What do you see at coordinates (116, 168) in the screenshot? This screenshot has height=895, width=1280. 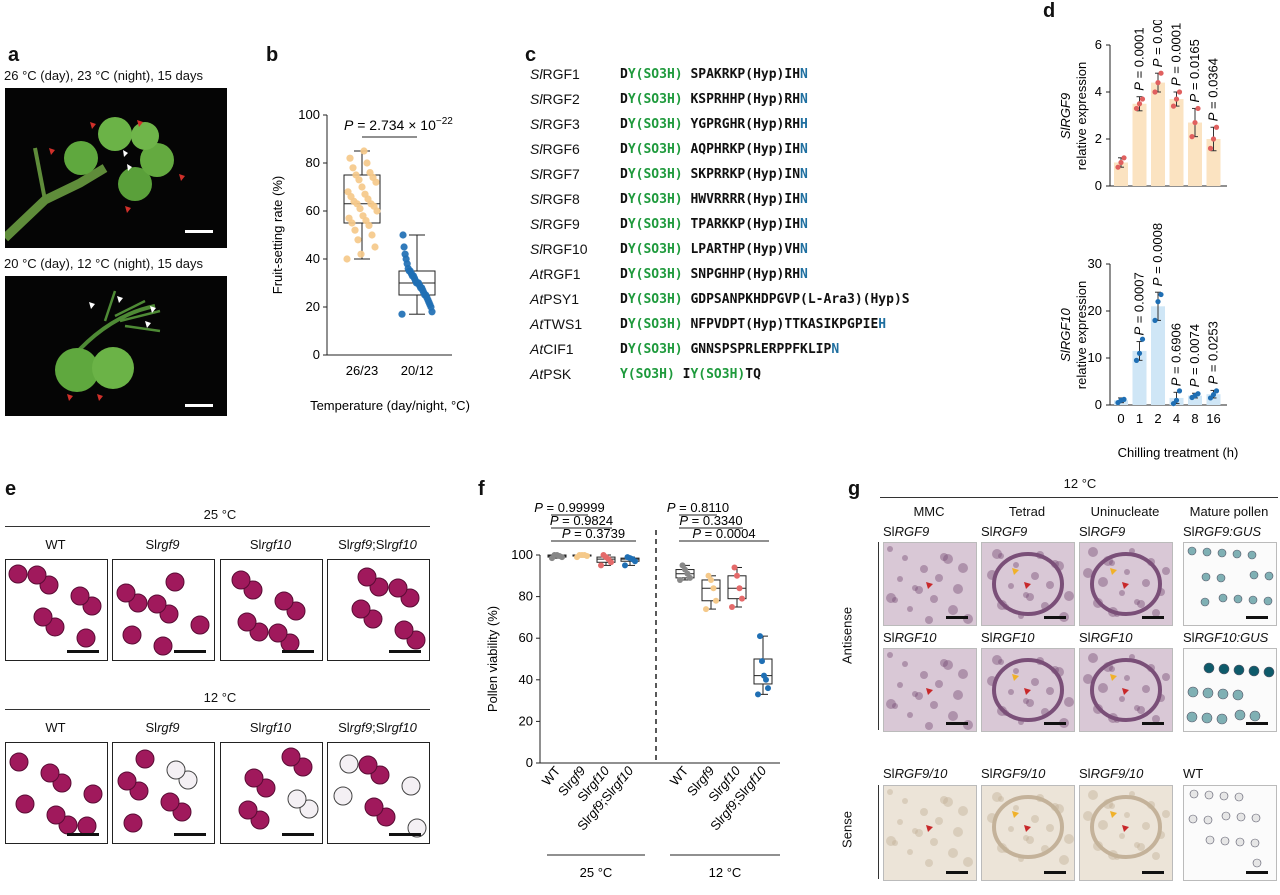 I see `tomato-photo-warm` at bounding box center [116, 168].